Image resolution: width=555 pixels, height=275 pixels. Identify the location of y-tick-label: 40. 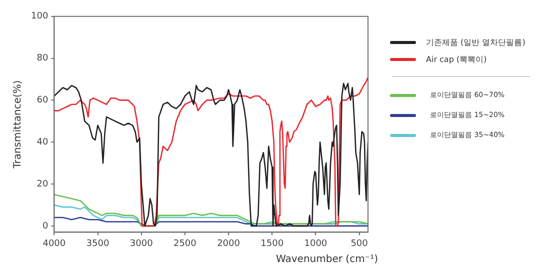
(42, 142).